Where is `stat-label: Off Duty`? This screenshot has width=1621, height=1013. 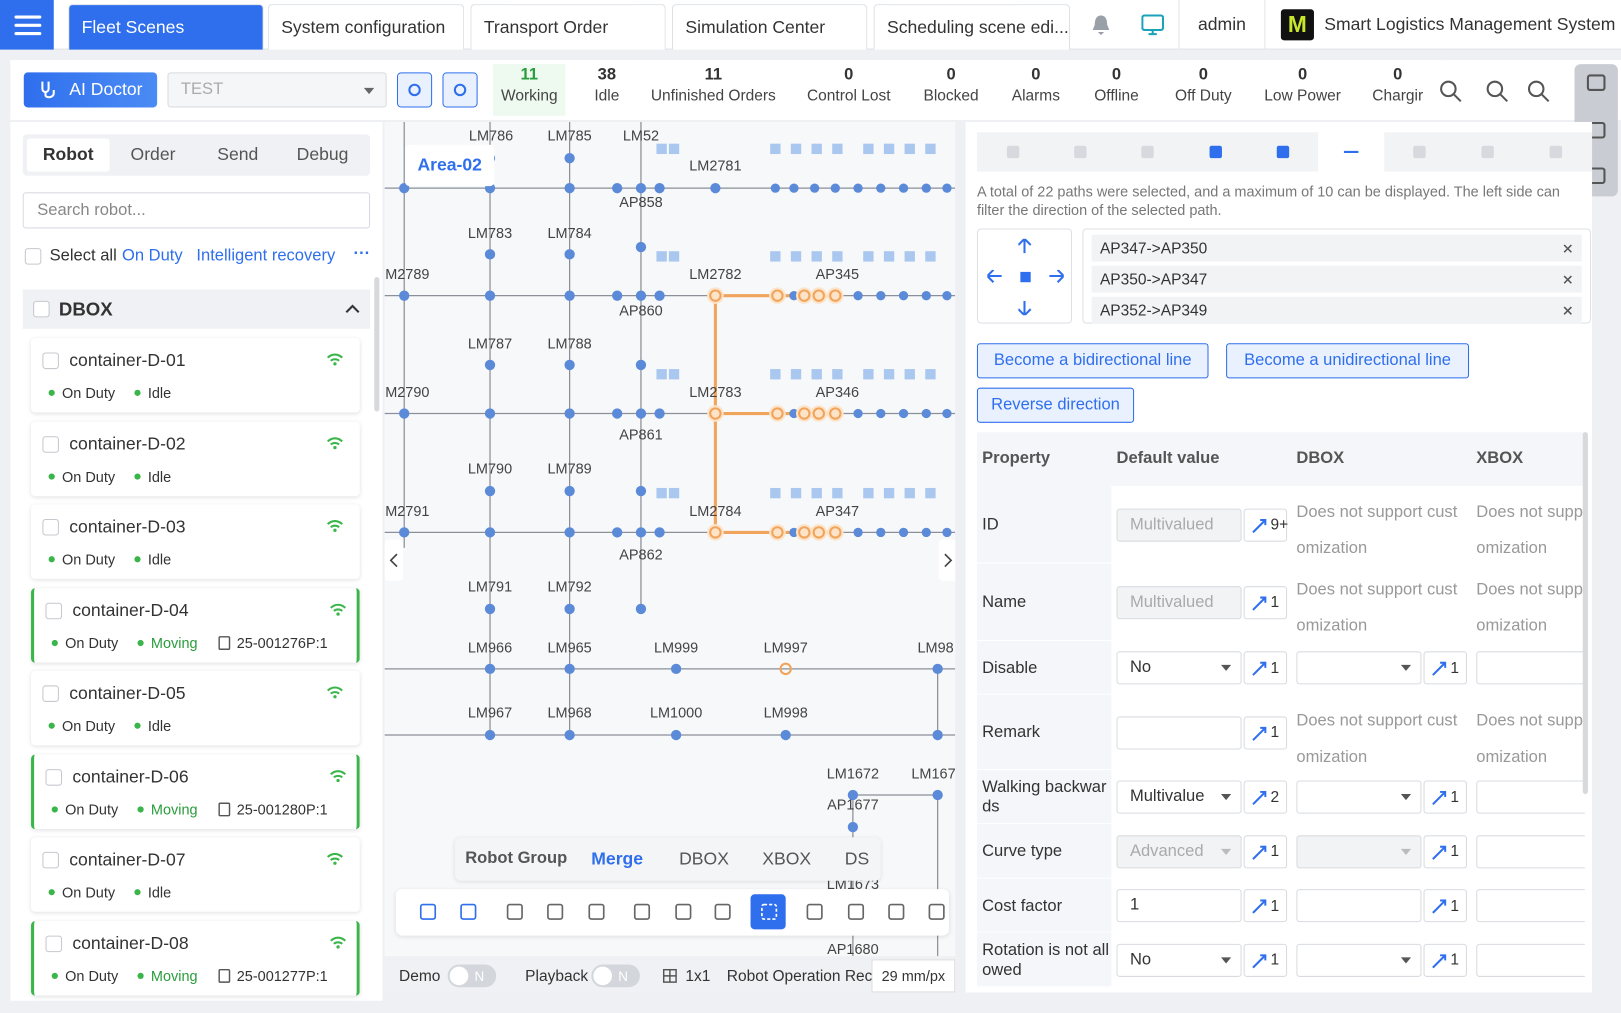
stat-label: Off Duty is located at coordinates (1203, 95).